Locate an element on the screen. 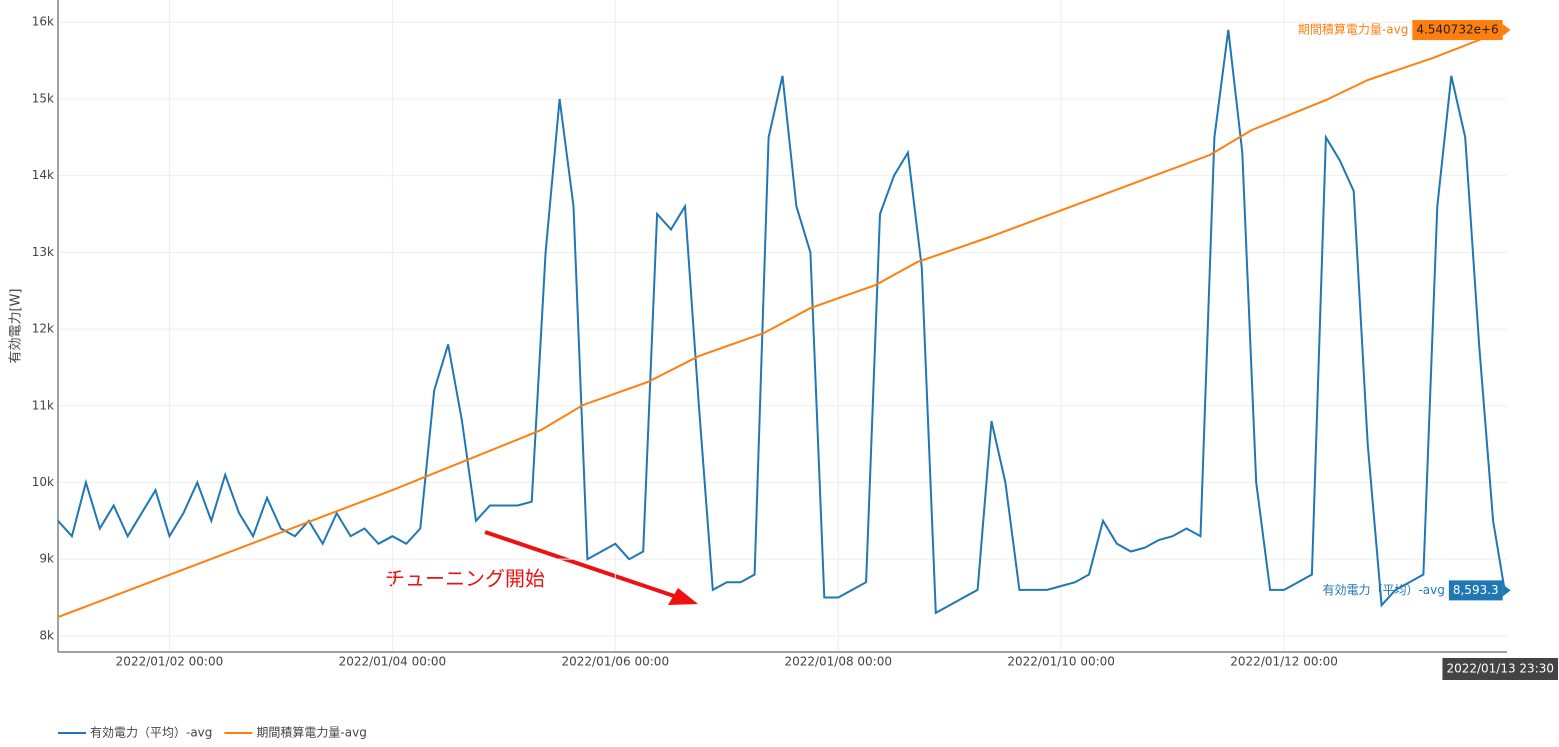  x-tick-label: 2022/01/06 00:00 is located at coordinates (616, 662).